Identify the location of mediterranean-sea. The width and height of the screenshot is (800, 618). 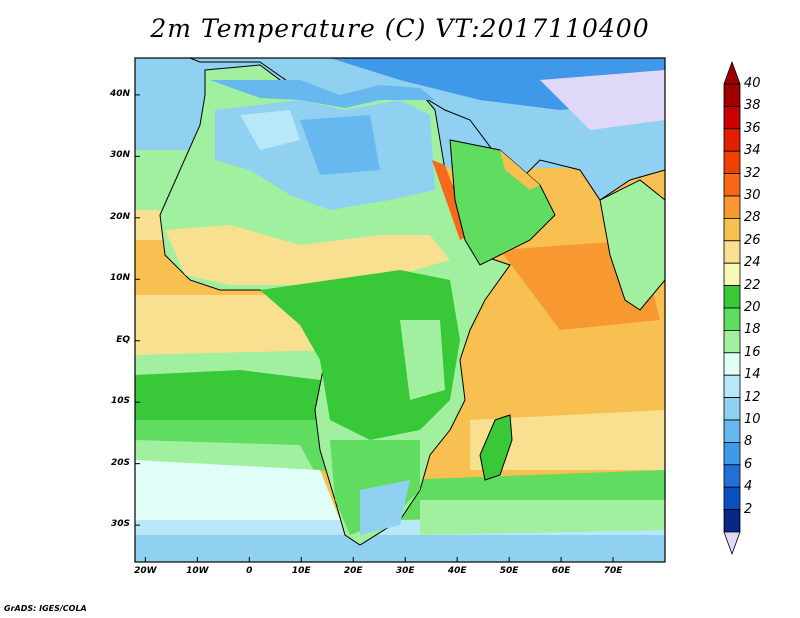
(322, 94).